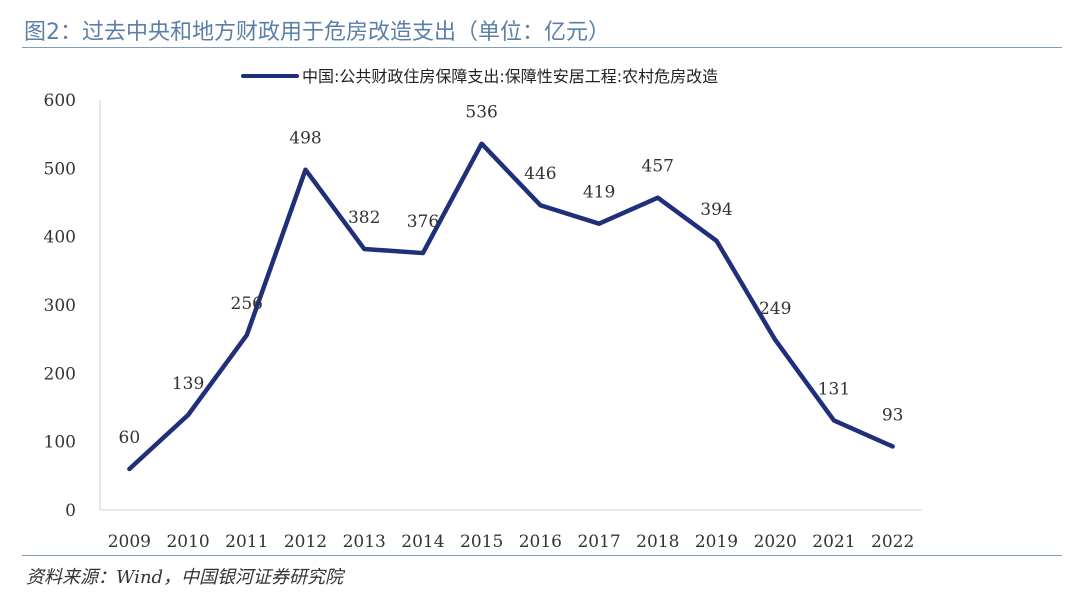 This screenshot has width=1080, height=597. What do you see at coordinates (60, 101) in the screenshot?
I see `y-tick-label: 600` at bounding box center [60, 101].